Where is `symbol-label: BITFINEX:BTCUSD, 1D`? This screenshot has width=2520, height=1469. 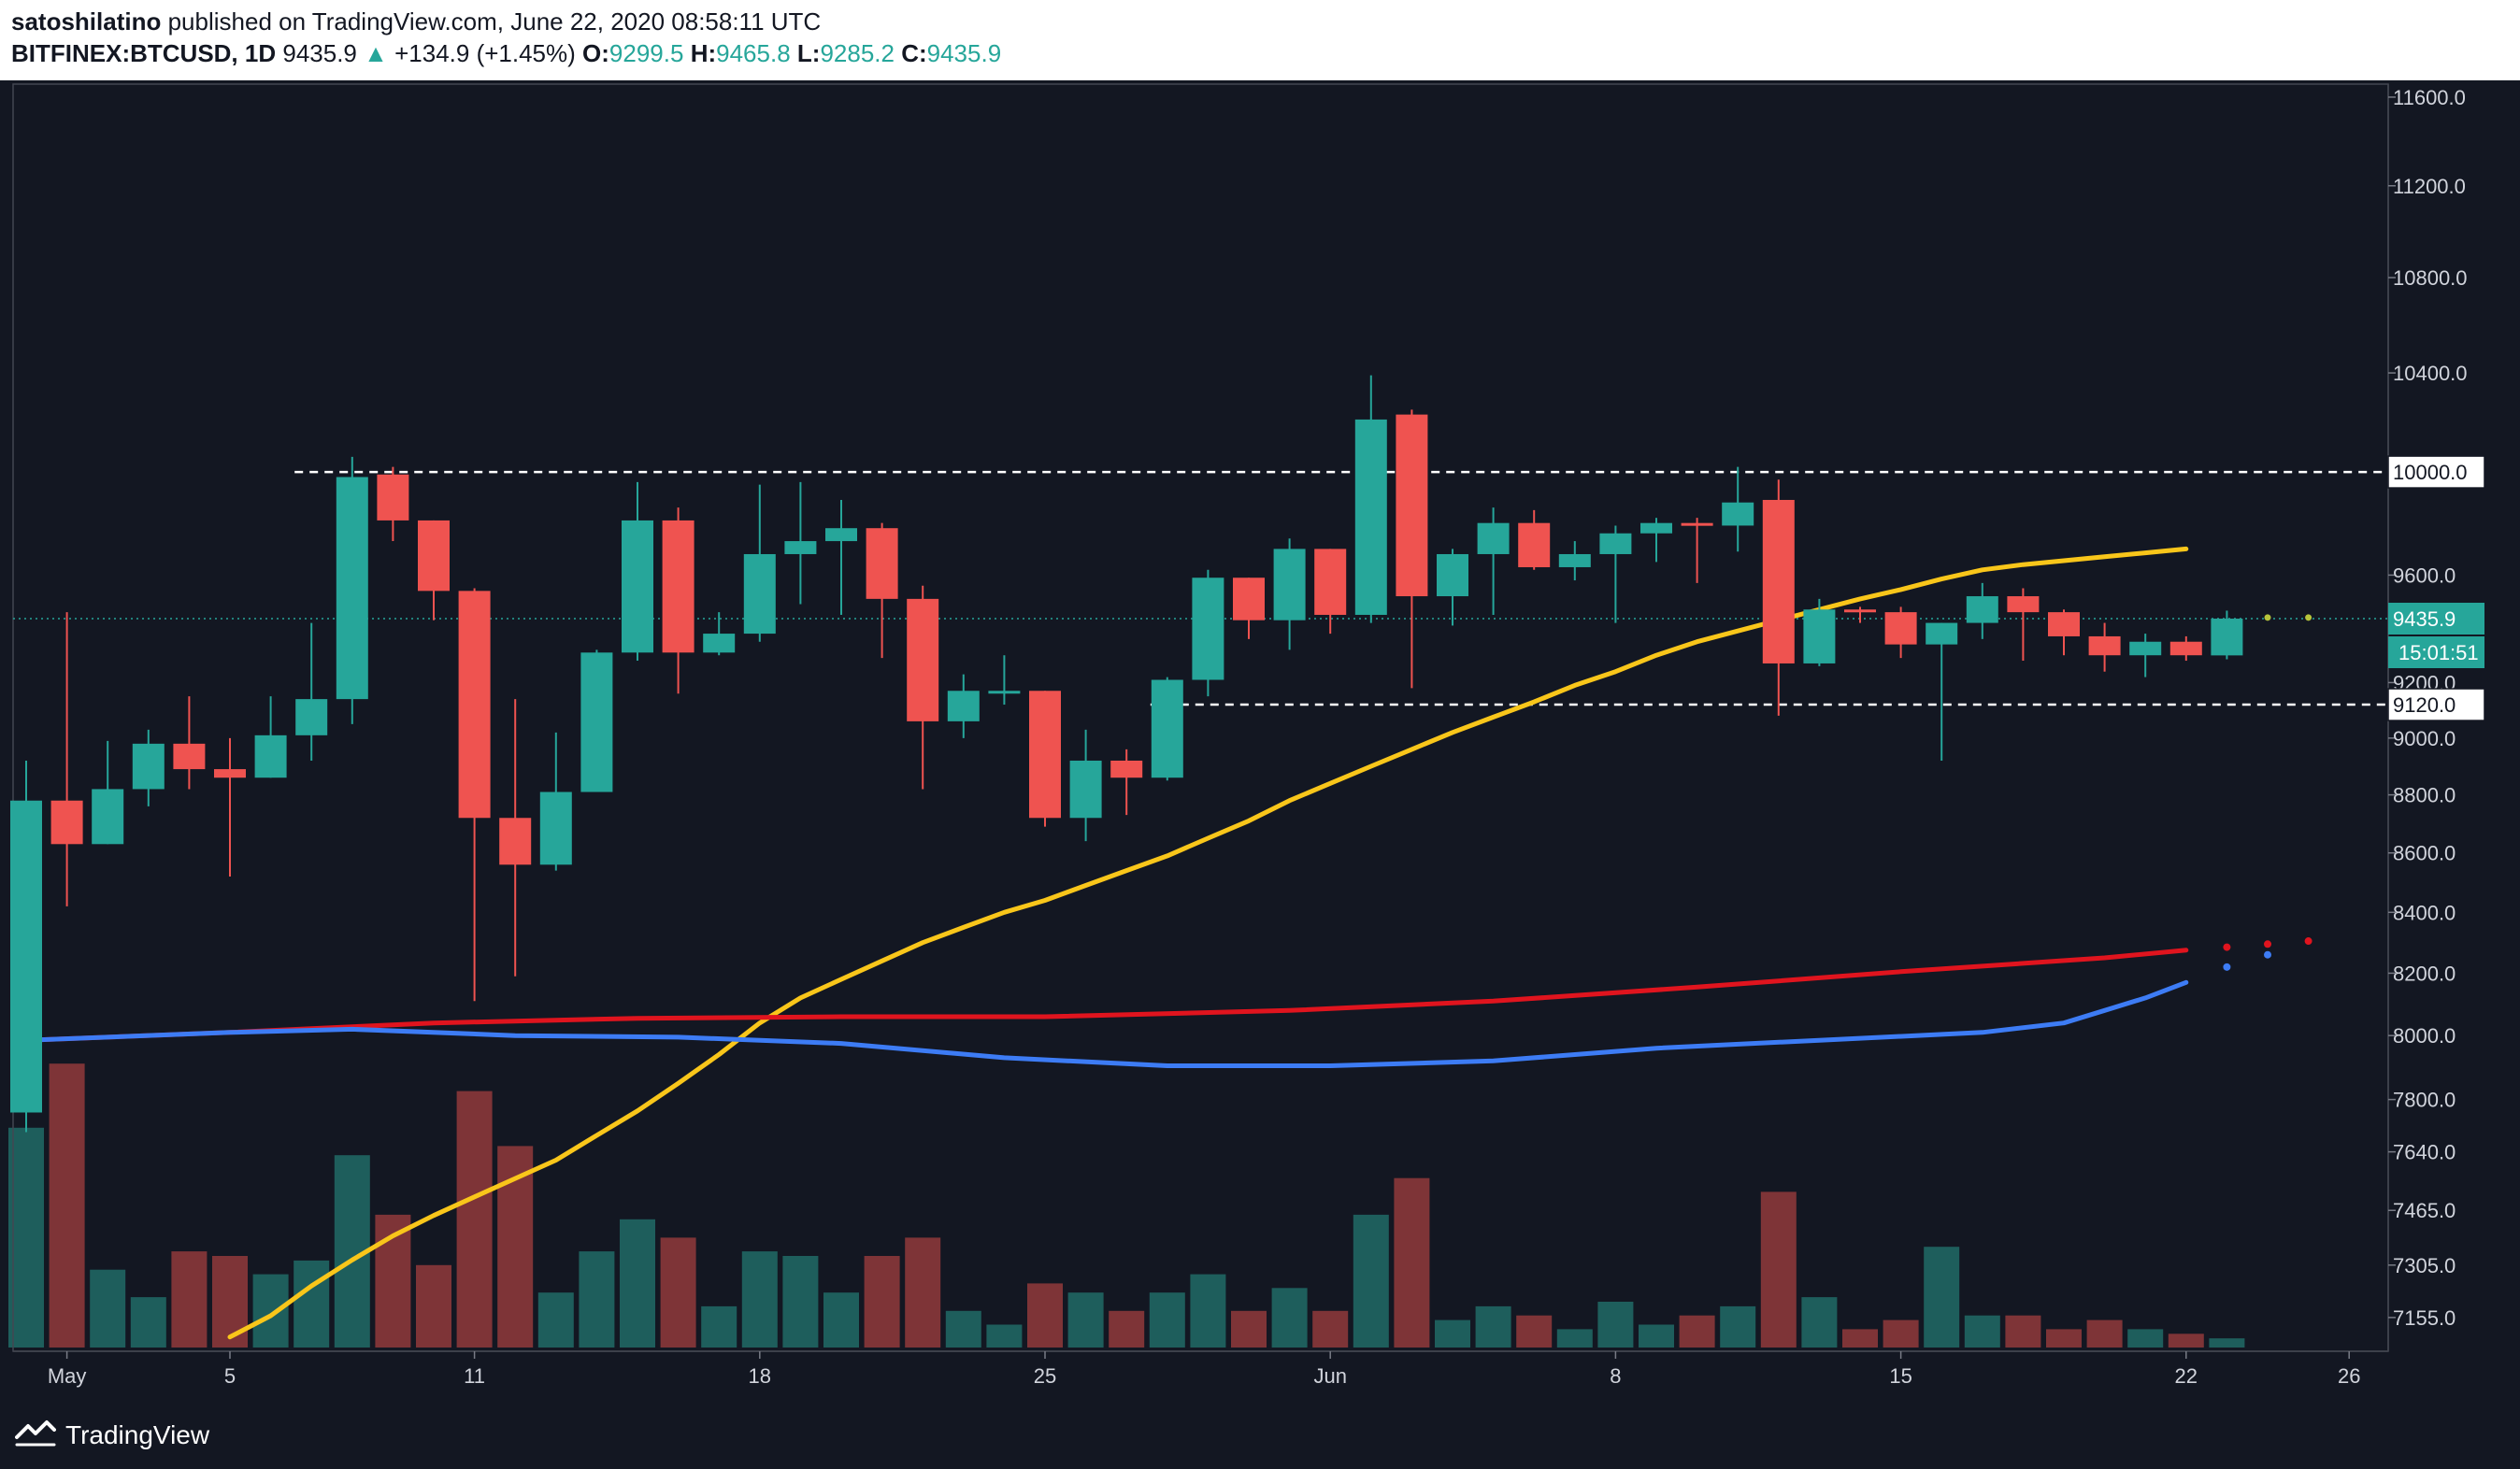 symbol-label: BITFINEX:BTCUSD, 1D is located at coordinates (144, 53).